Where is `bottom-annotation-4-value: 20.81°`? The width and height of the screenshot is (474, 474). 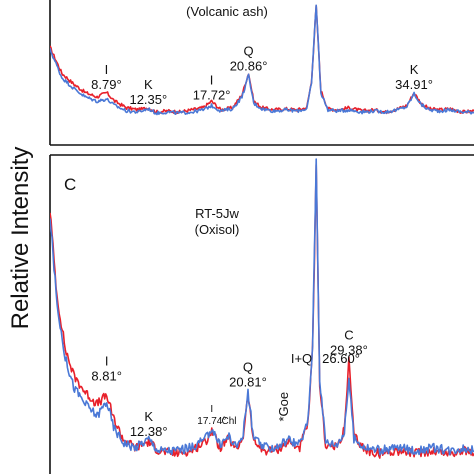
bottom-annotation-4-value: 20.81° is located at coordinates (248, 382).